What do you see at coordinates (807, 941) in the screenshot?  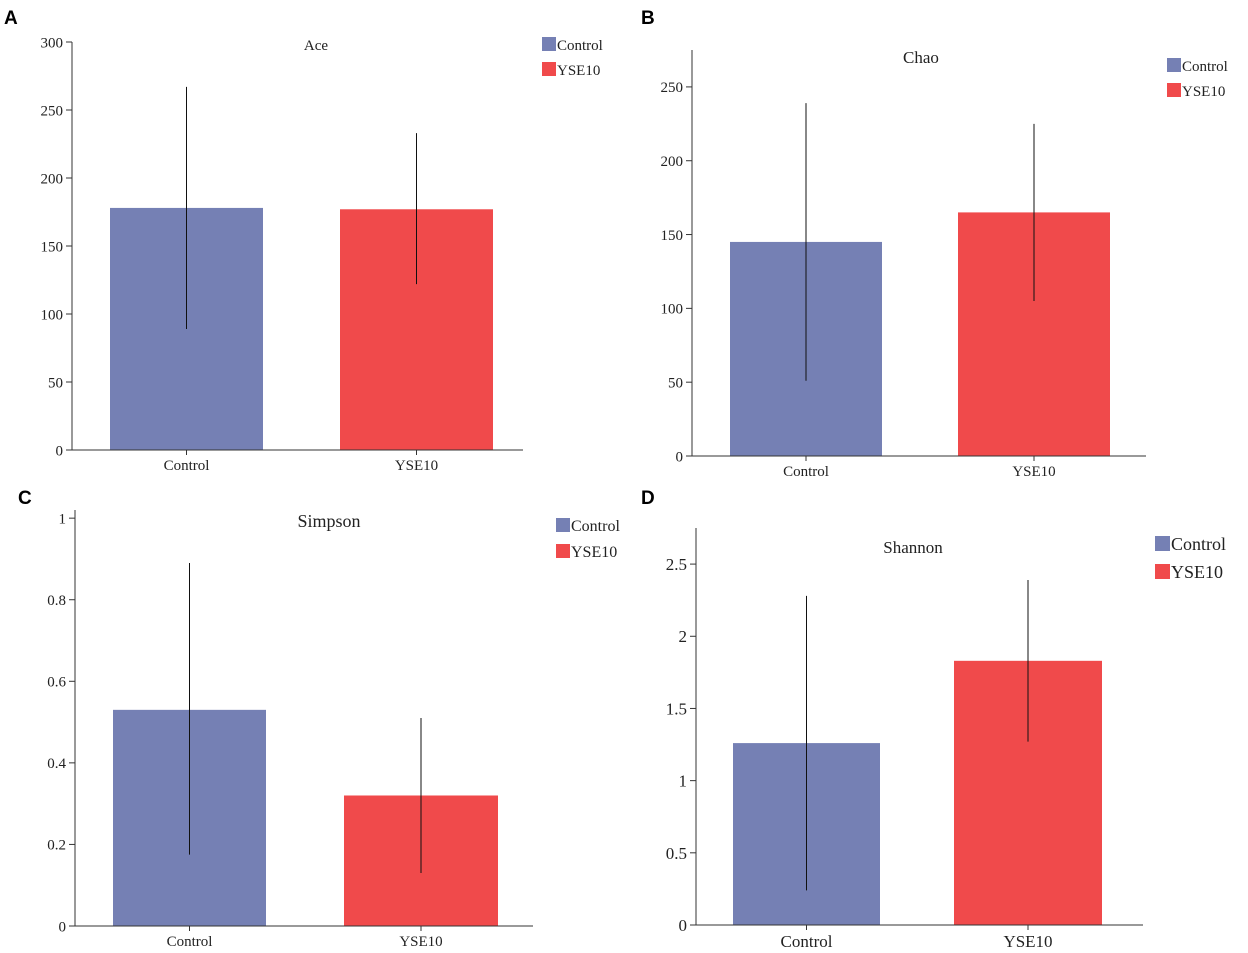 I see `panel-d-x-tick-label: Control` at bounding box center [807, 941].